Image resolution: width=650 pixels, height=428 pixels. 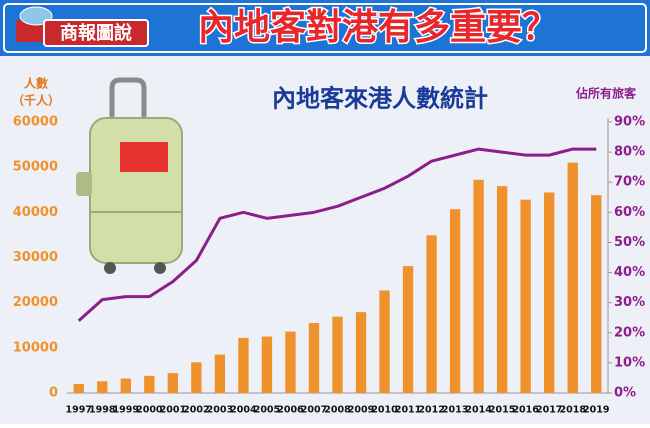 I want to click on y-tick-label: 60000, so click(x=35, y=122).